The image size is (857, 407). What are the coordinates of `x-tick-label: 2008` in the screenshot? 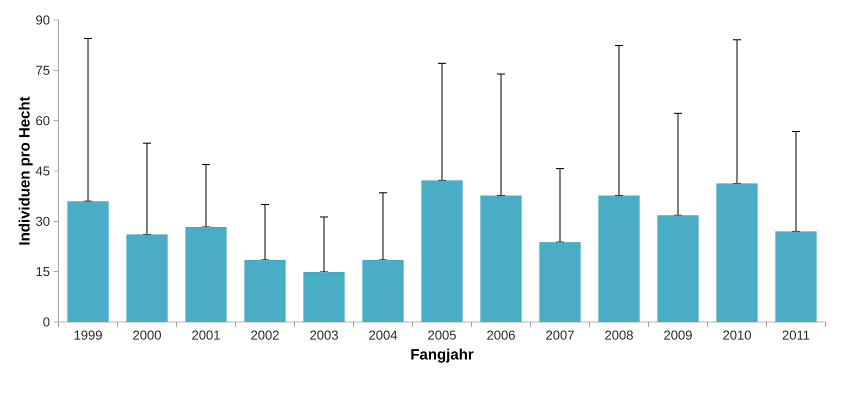 It's located at (619, 335).